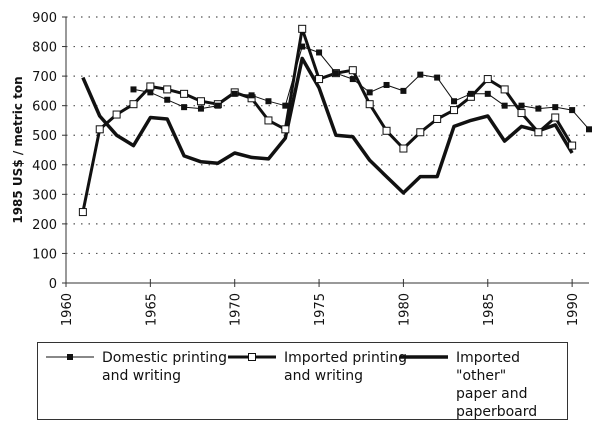 This screenshot has height=431, width=600. Describe the element at coordinates (151, 309) in the screenshot. I see `x-tick-label: 1965` at that location.